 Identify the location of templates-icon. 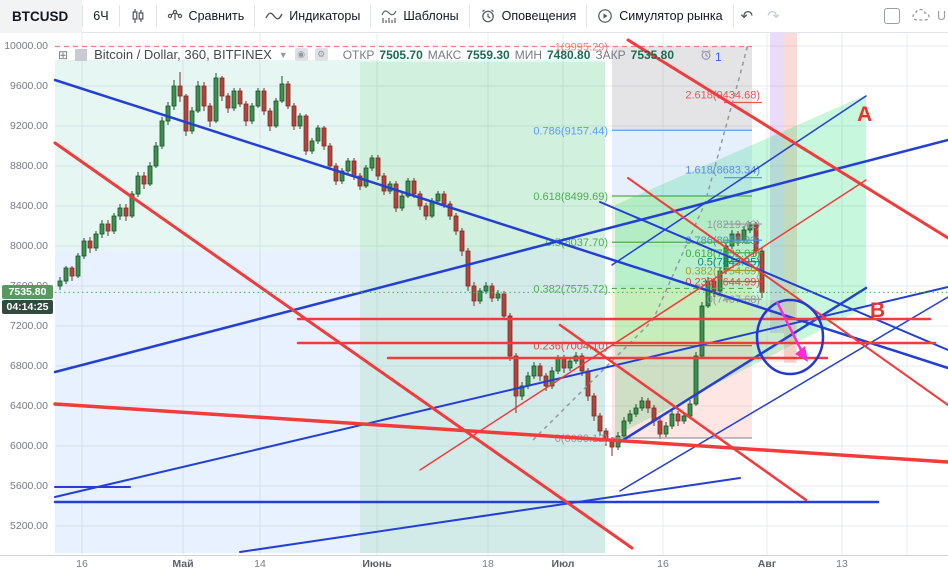
(389, 16).